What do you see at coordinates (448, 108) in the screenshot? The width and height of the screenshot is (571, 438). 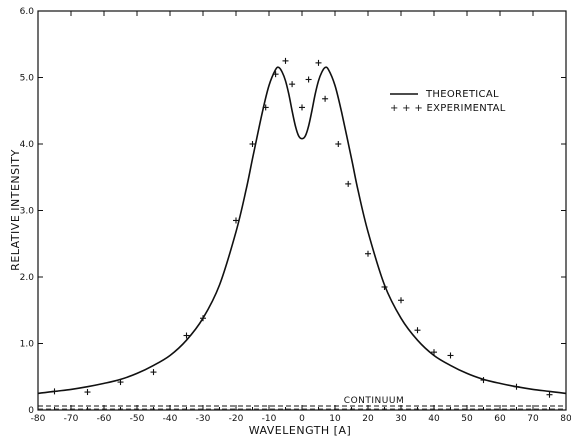 I see `legend-experimental-label: + + + EXPERIMENTAL` at bounding box center [448, 108].